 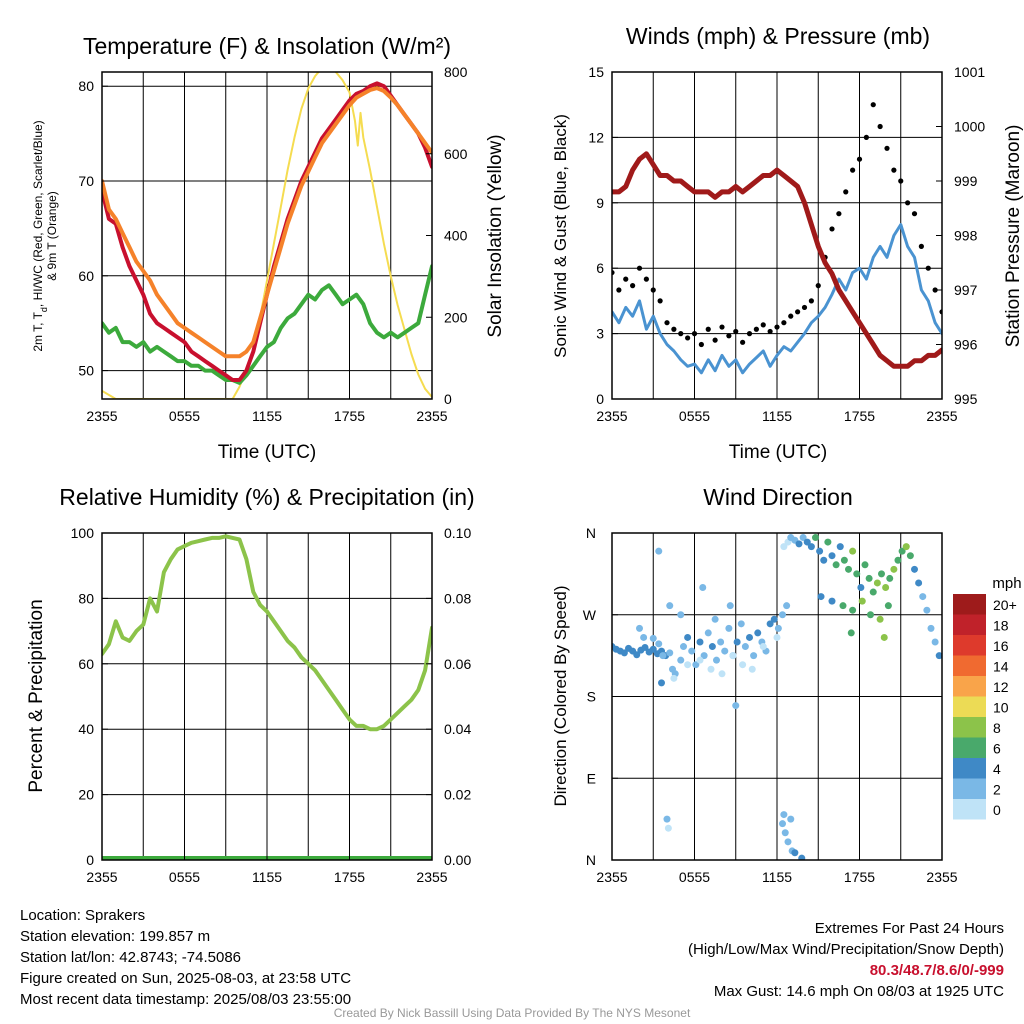 What do you see at coordinates (267, 222) in the screenshot?
I see `series-line-9m-t` at bounding box center [267, 222].